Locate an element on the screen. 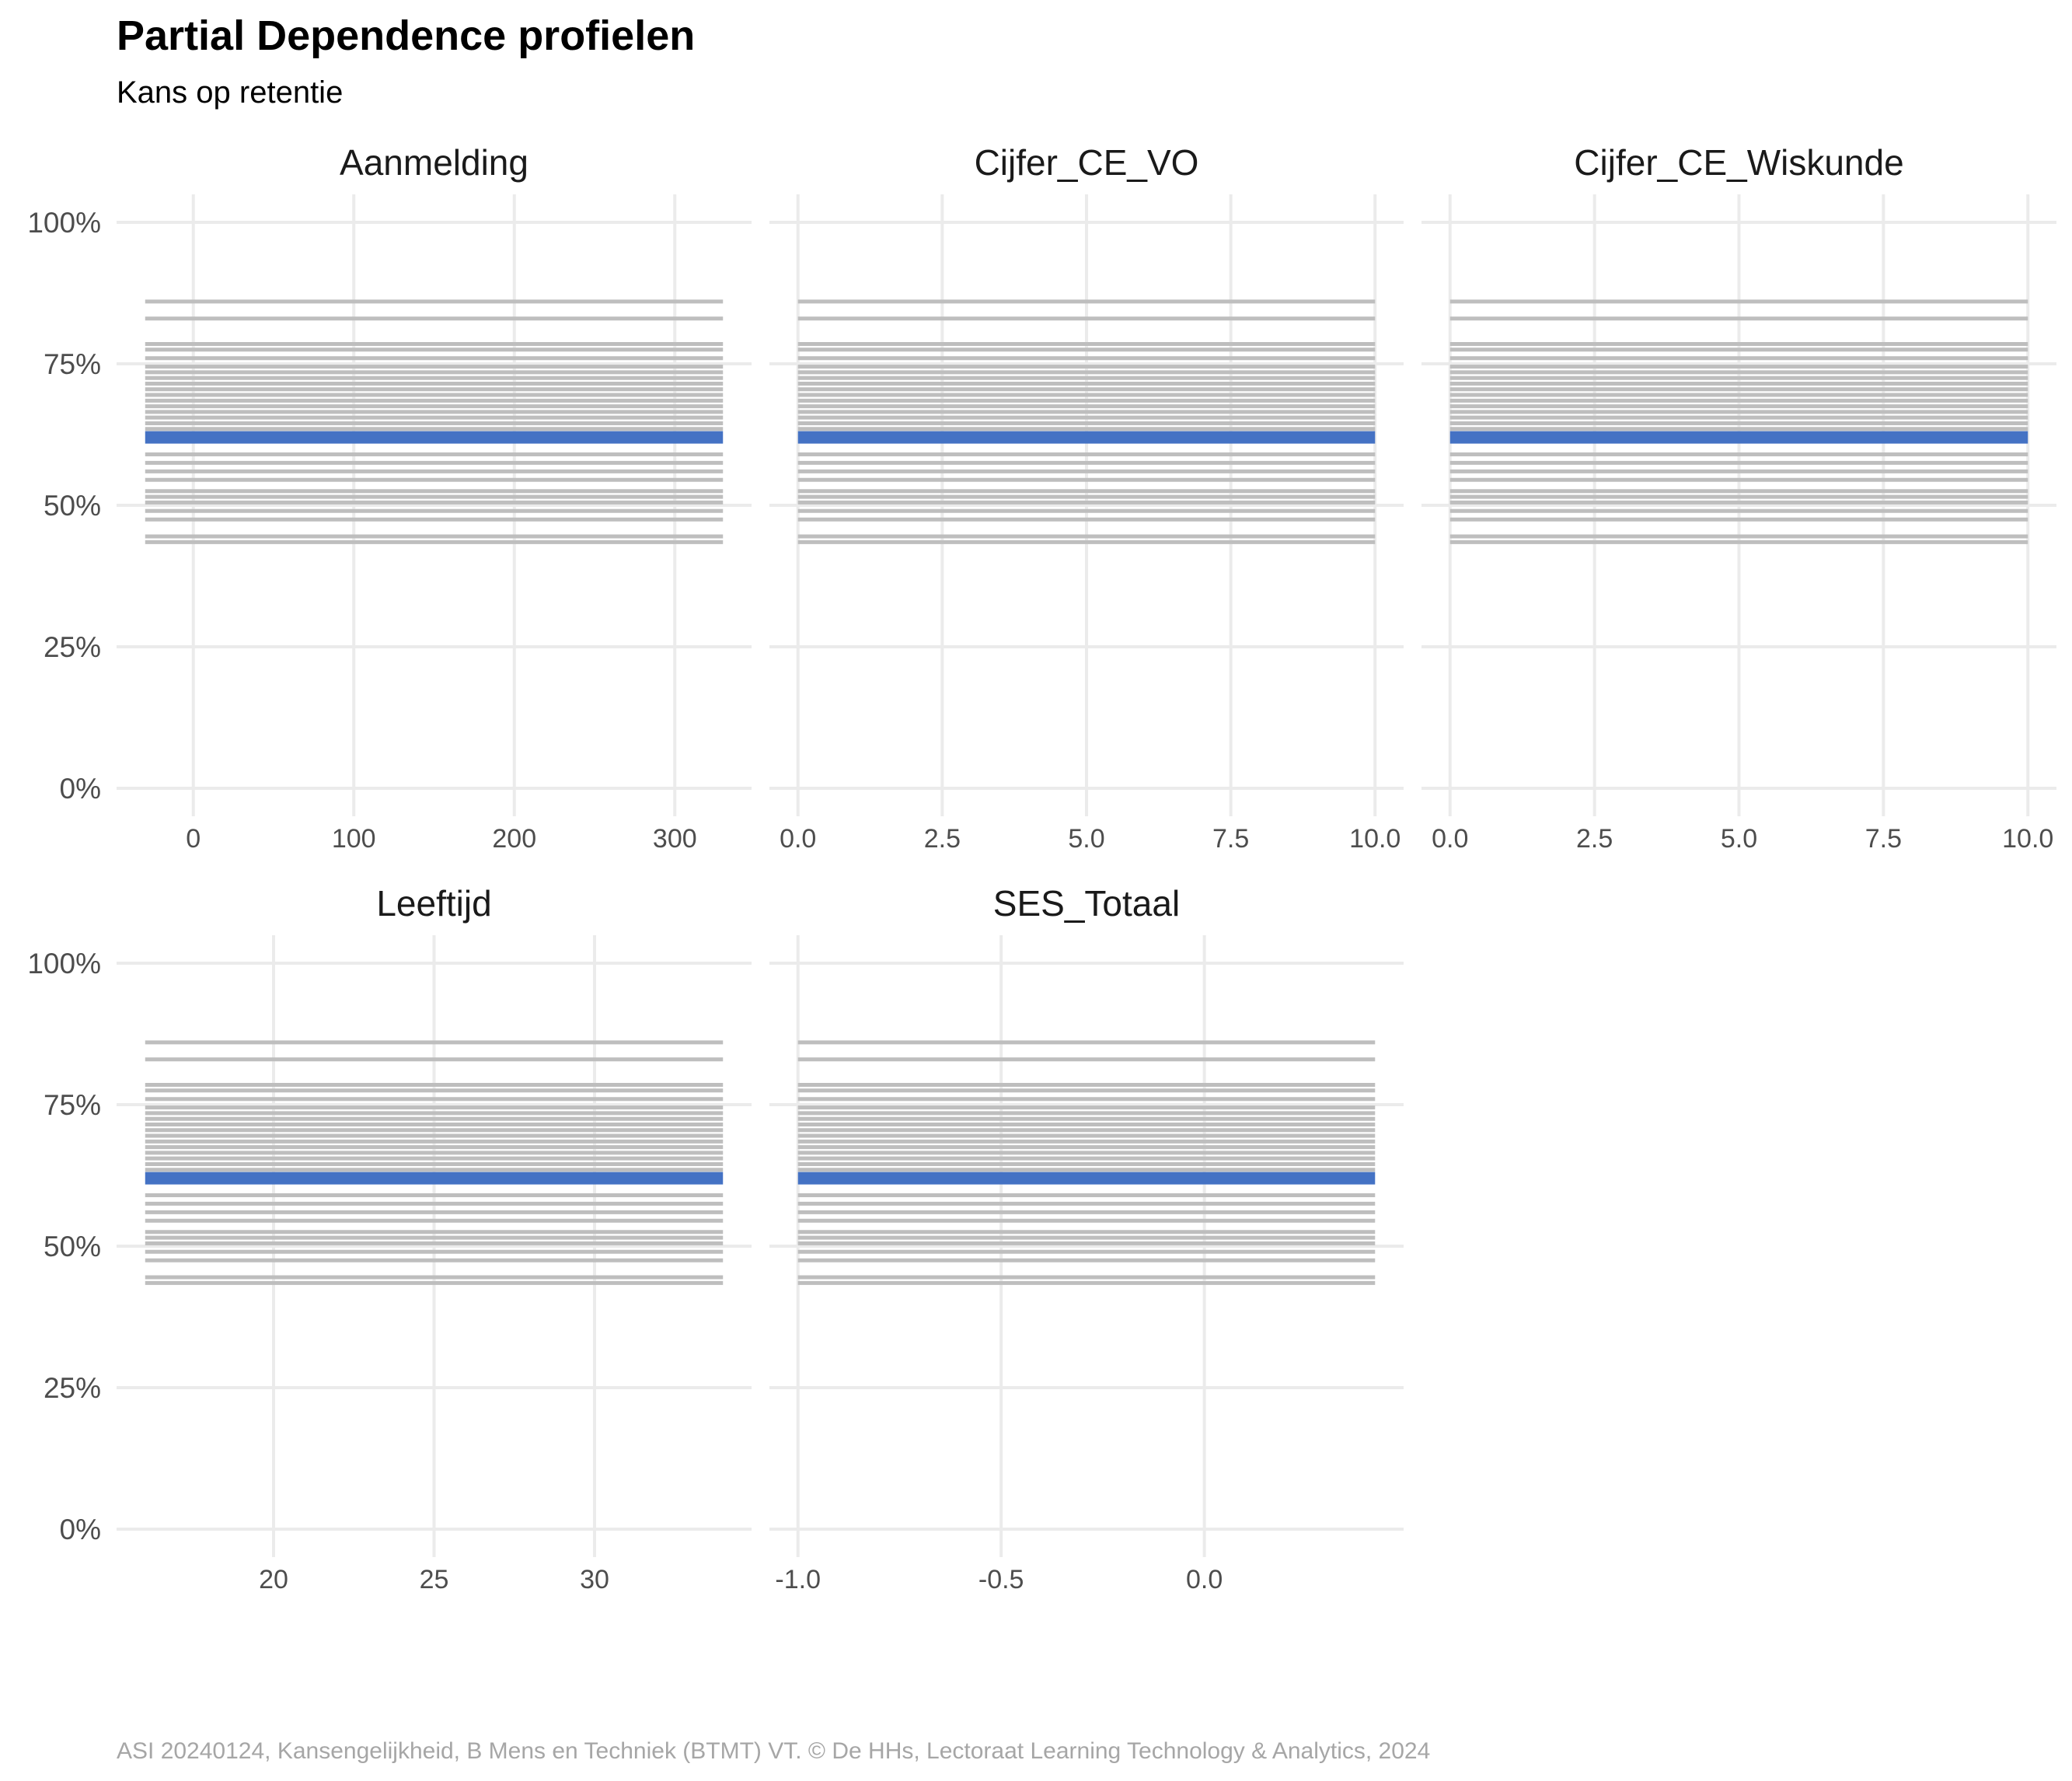 Image resolution: width=2072 pixels, height=1781 pixels. facet-title: Aanmelding is located at coordinates (434, 162).